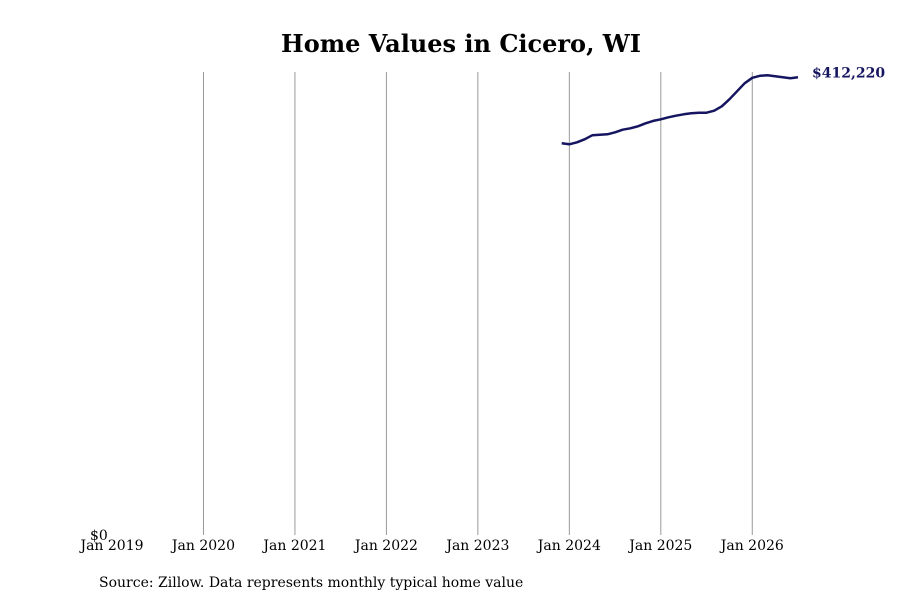 The image size is (900, 600). What do you see at coordinates (461, 43) in the screenshot?
I see `chart-title: Home Values in Cicero, WI` at bounding box center [461, 43].